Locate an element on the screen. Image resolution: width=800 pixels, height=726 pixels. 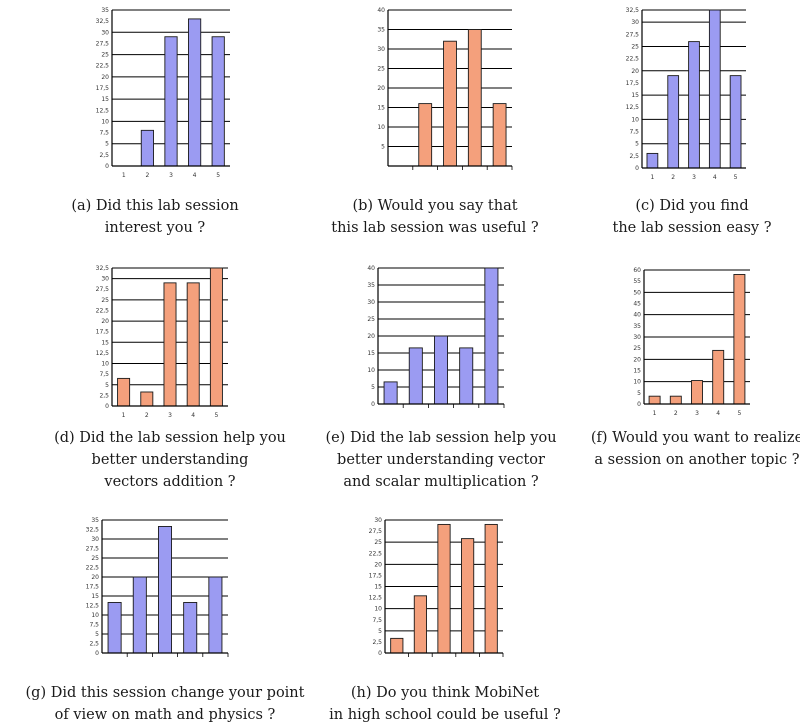
caption-c: (c) Did you find the lab session easy ? is located at coordinates (666, 217).